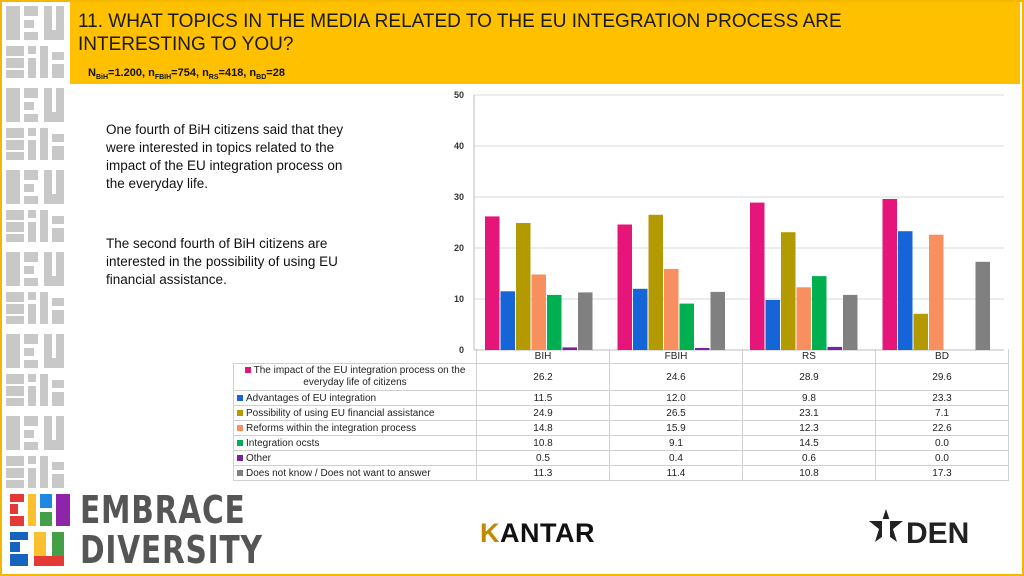 This screenshot has width=1024, height=576. I want to click on table-cell: 23.1, so click(809, 413).